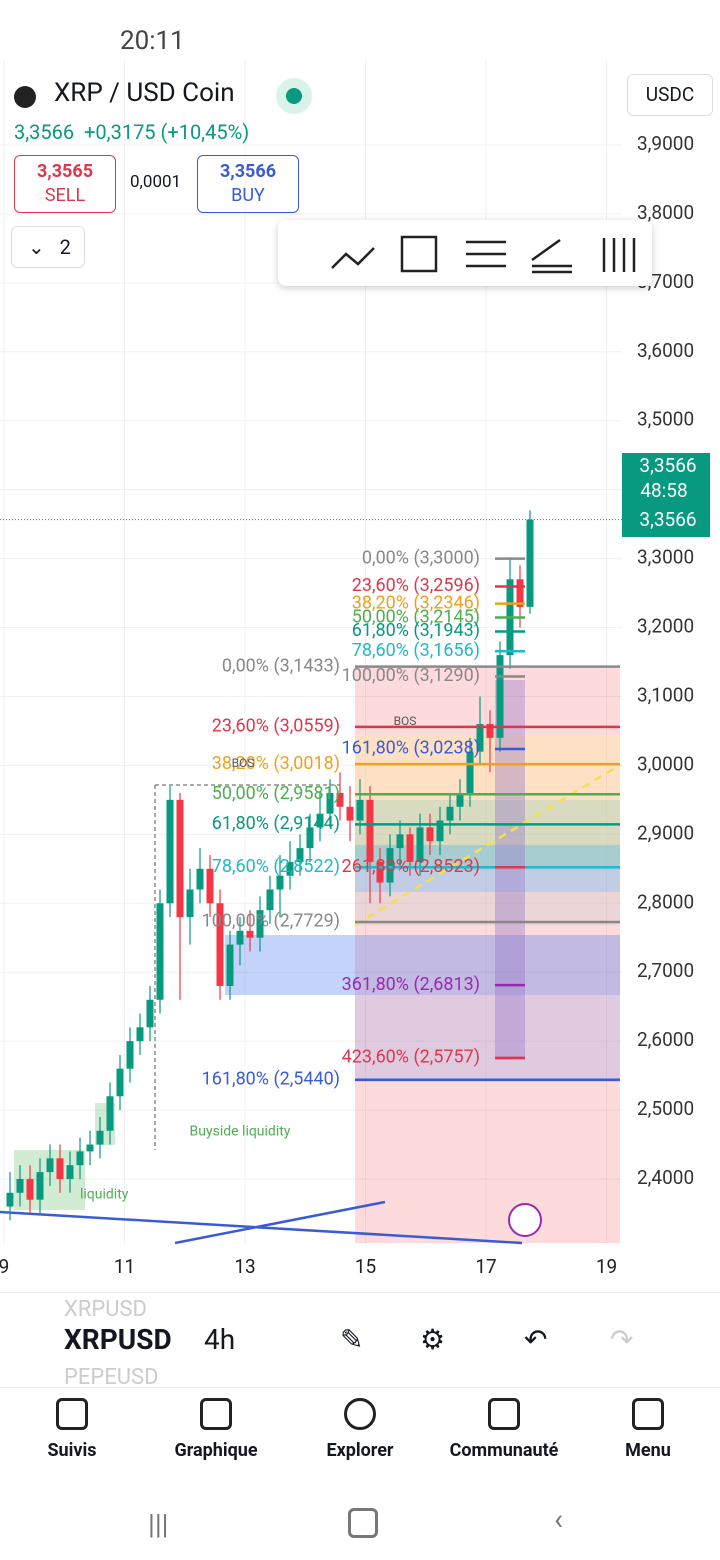 The height and width of the screenshot is (1560, 720). Describe the element at coordinates (294, 96) in the screenshot. I see `market-status` at that location.